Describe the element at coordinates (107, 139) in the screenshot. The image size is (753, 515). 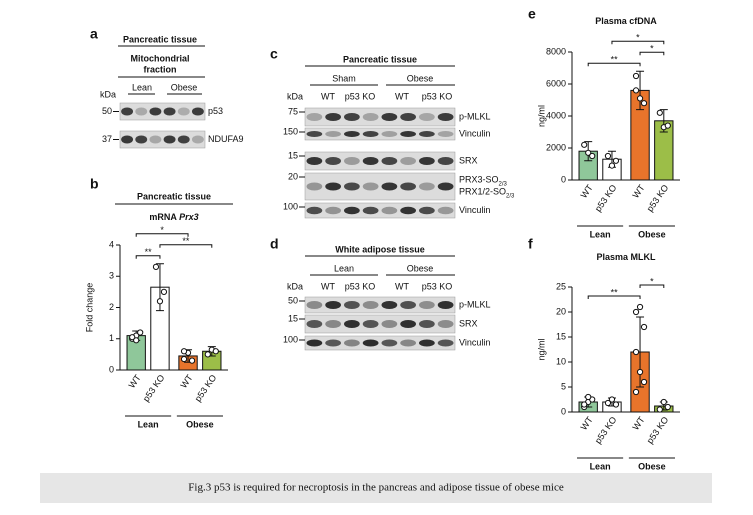
I see `marker: 37` at that location.